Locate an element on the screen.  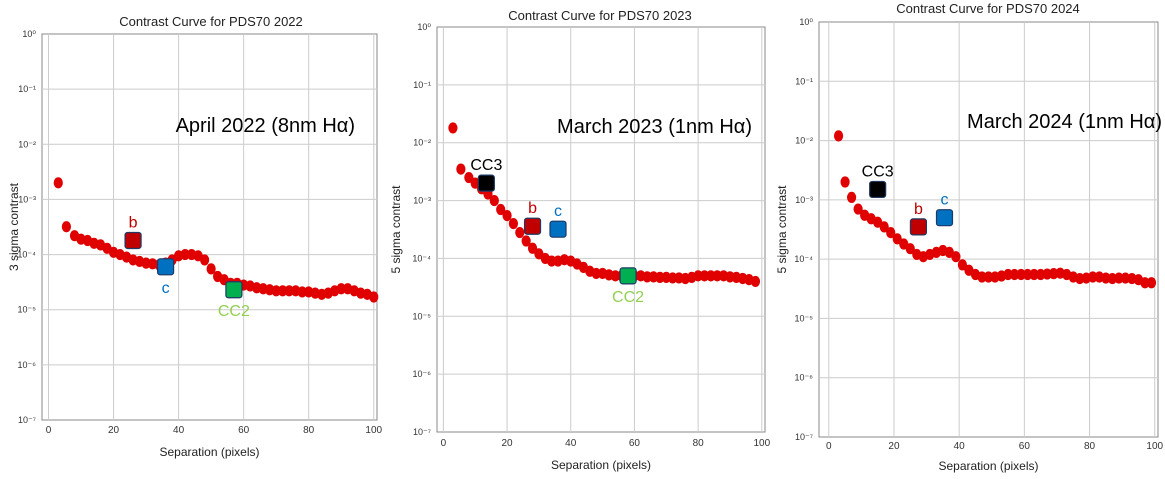
marker-cc2 is located at coordinates (628, 276).